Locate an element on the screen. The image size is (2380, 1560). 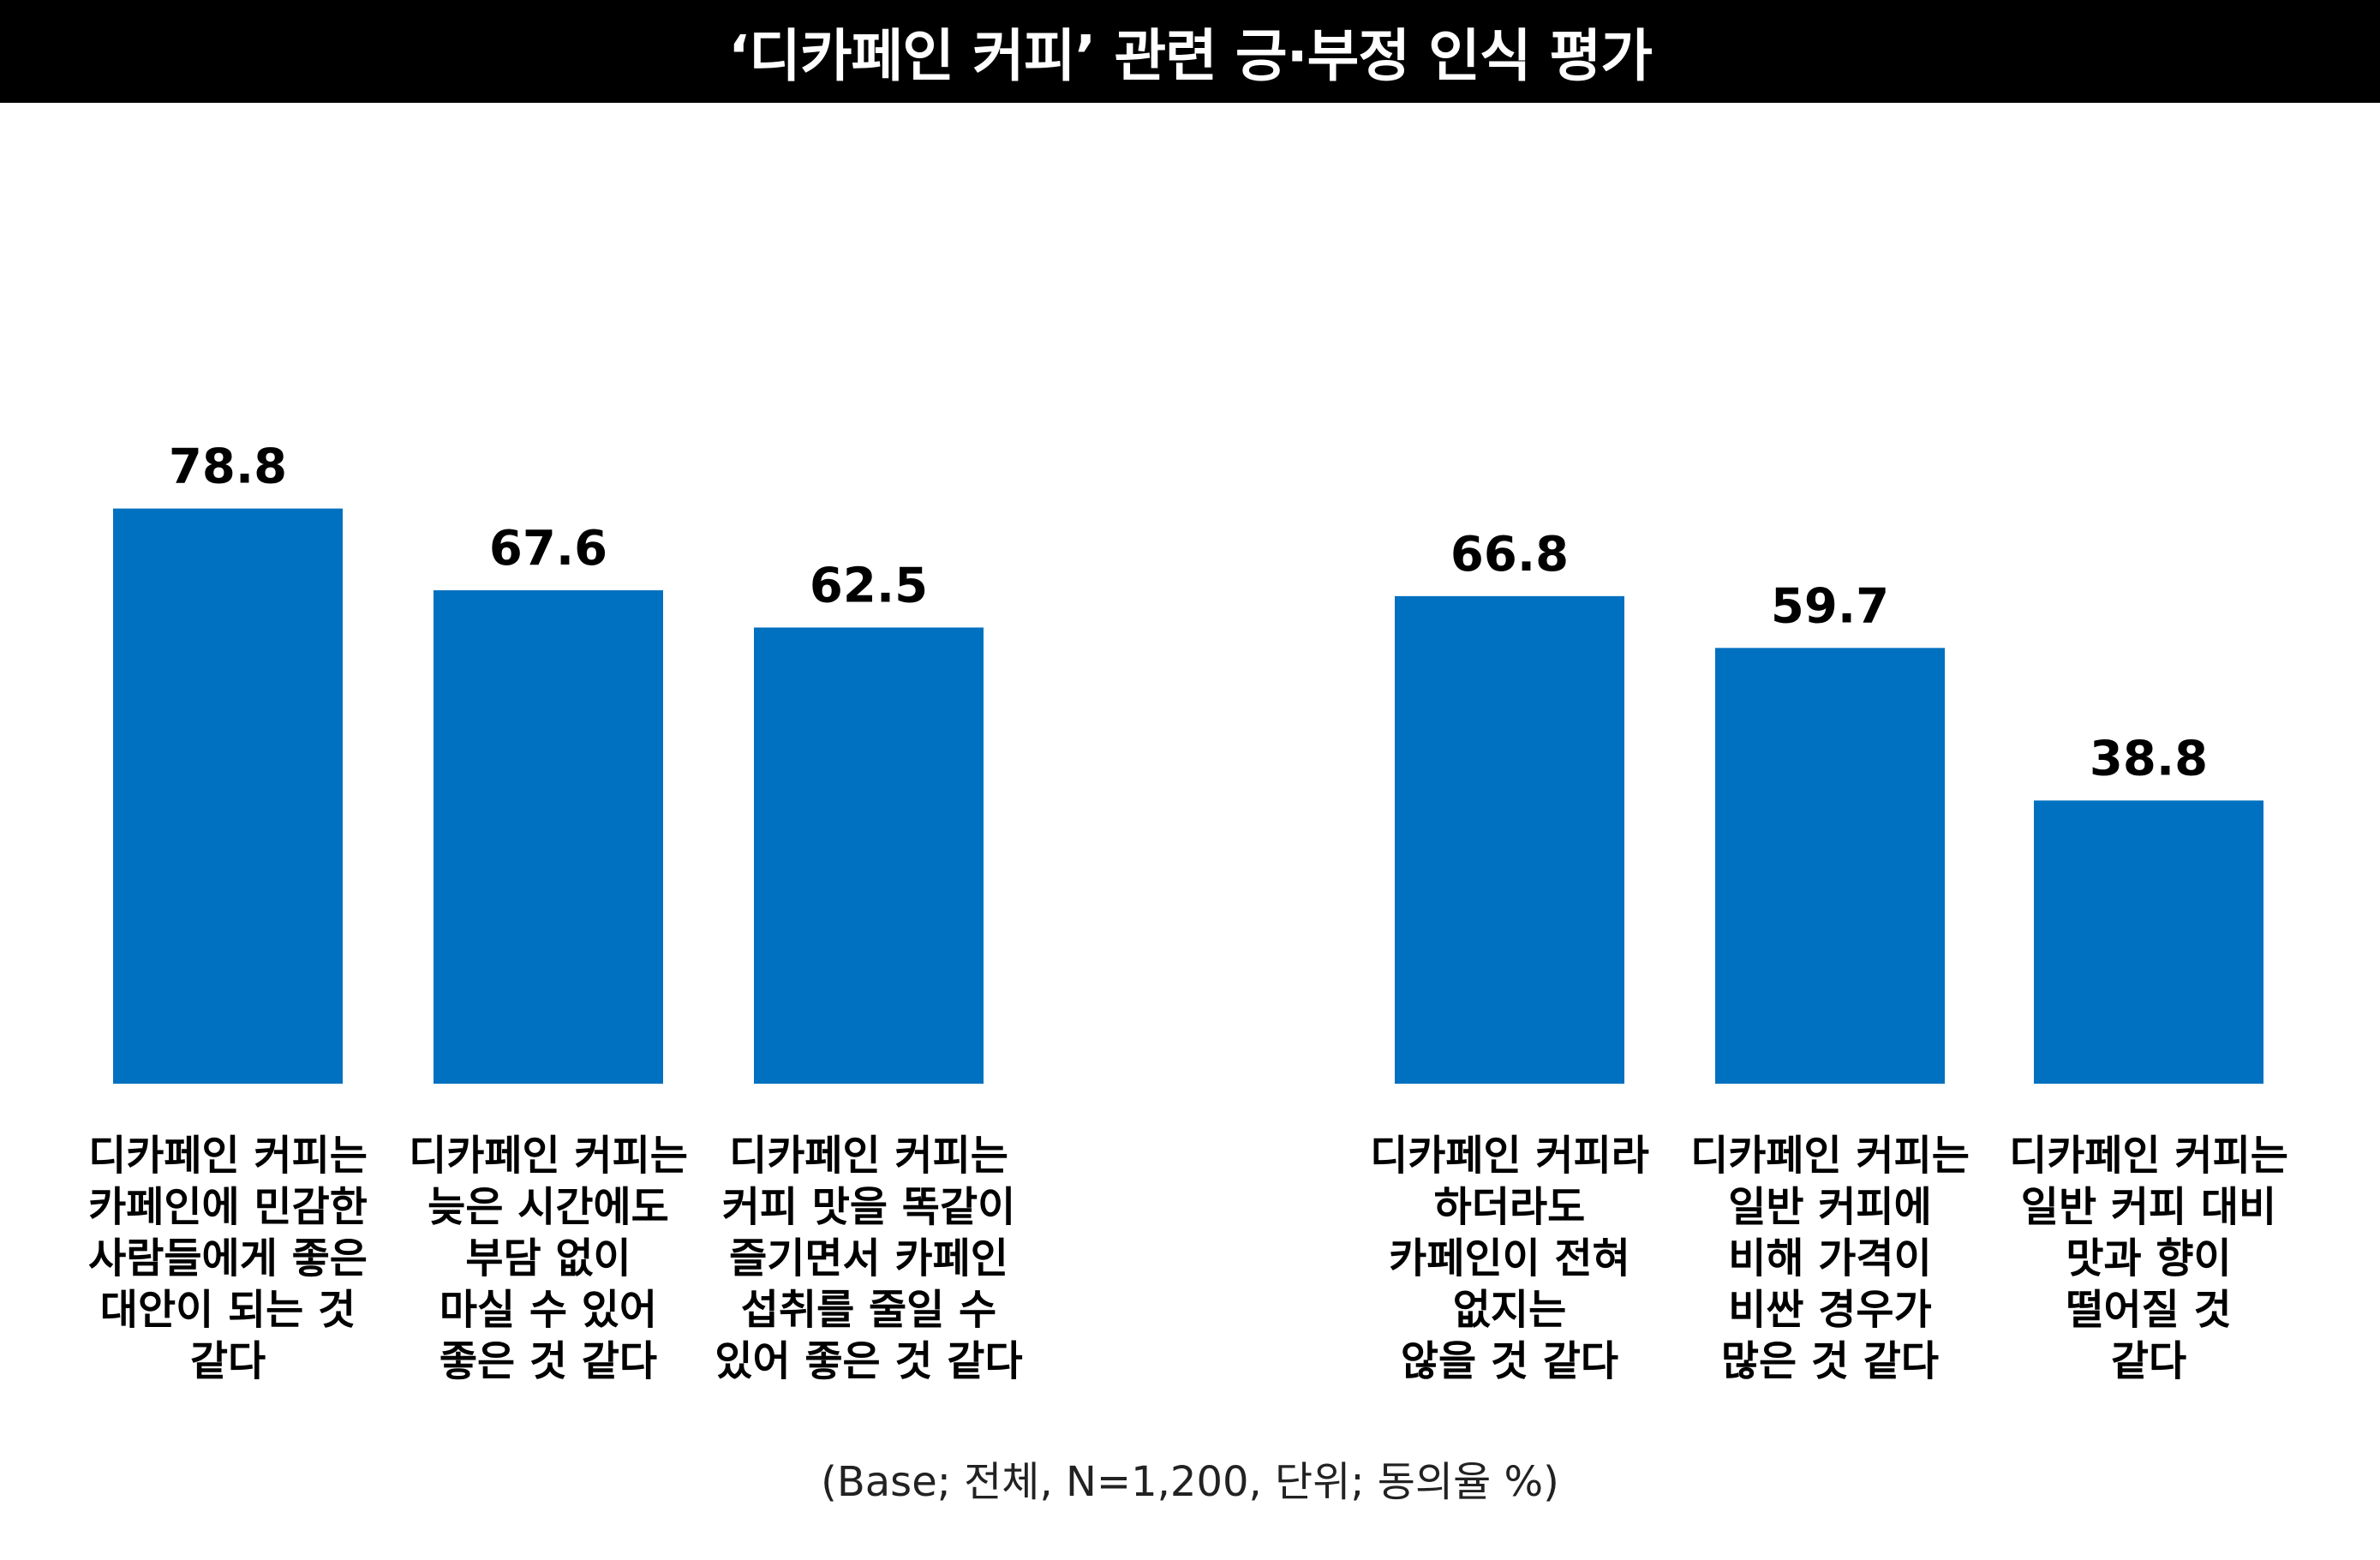
category-label-5: 디카페인 커피는 일반 커피에 비해 가격이 비싼 경우가 많은 것 같다 is located at coordinates (1830, 1258).